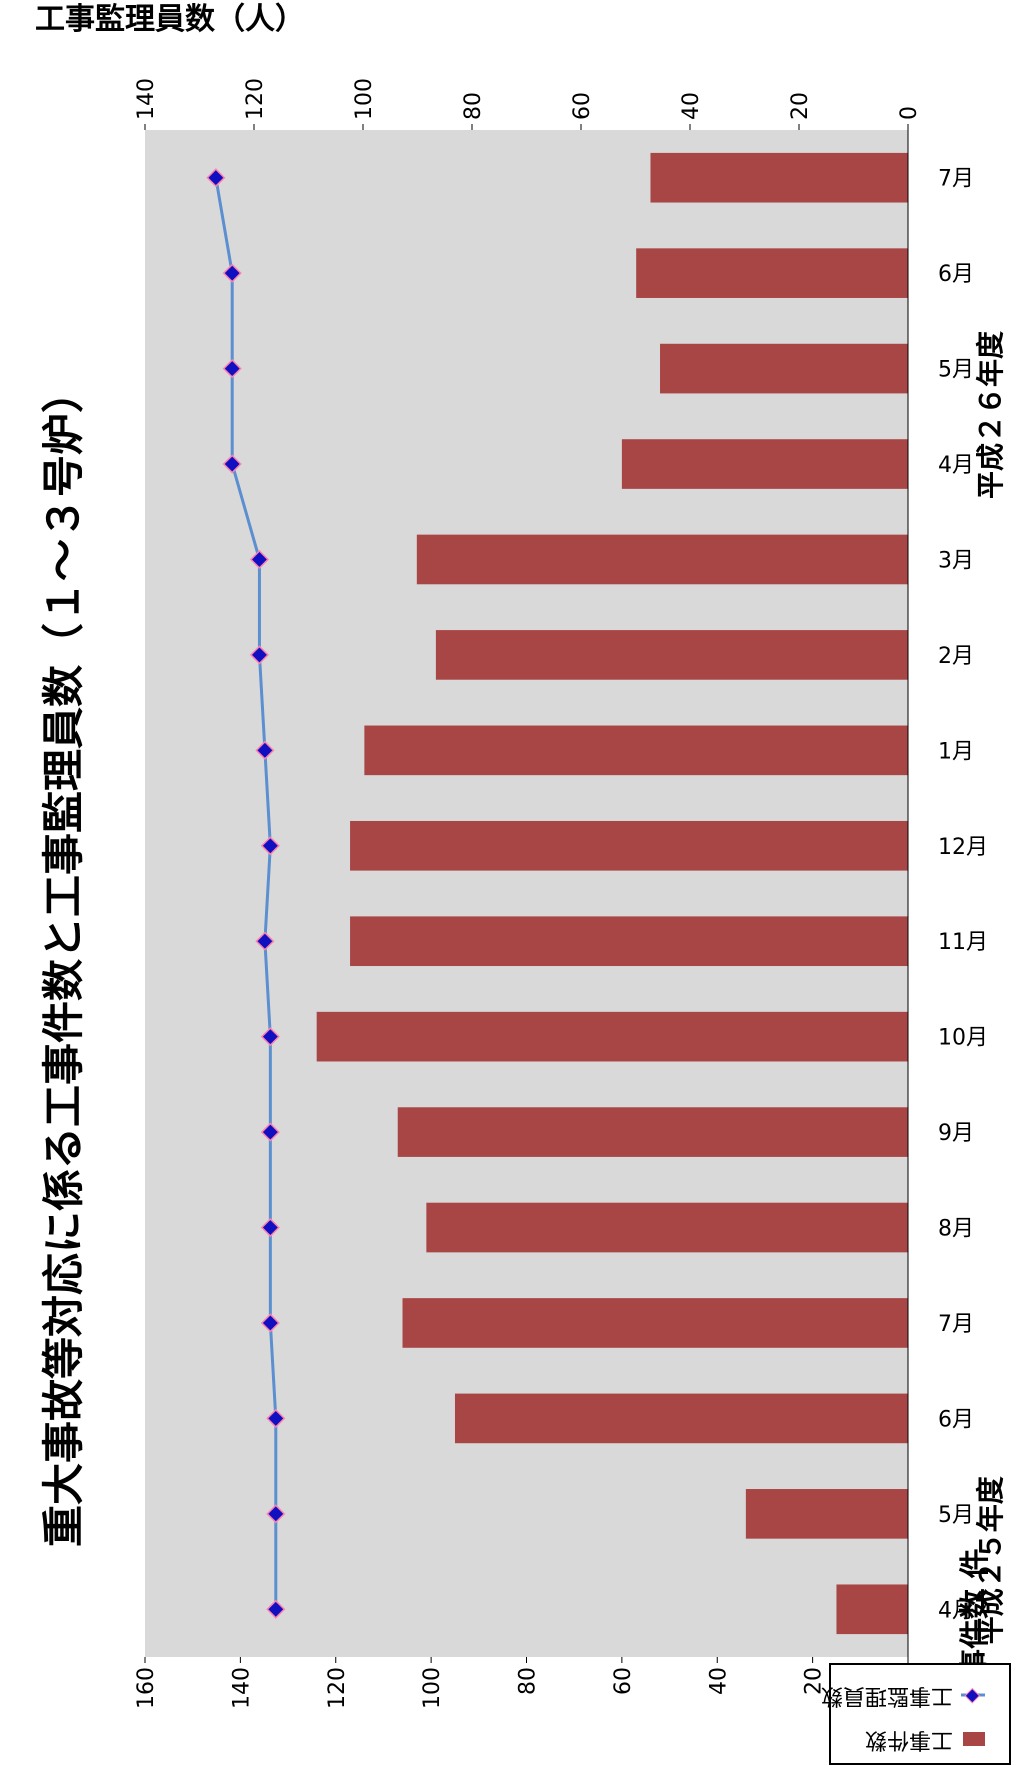 The height and width of the screenshot is (1769, 1022). What do you see at coordinates (909, 1739) in the screenshot?
I see `legend-label-bars: 工事件数` at bounding box center [909, 1739].